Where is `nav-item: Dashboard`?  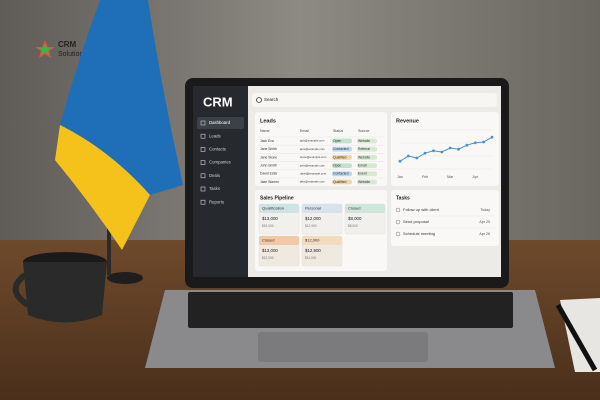 nav-item: Dashboard is located at coordinates (220, 122).